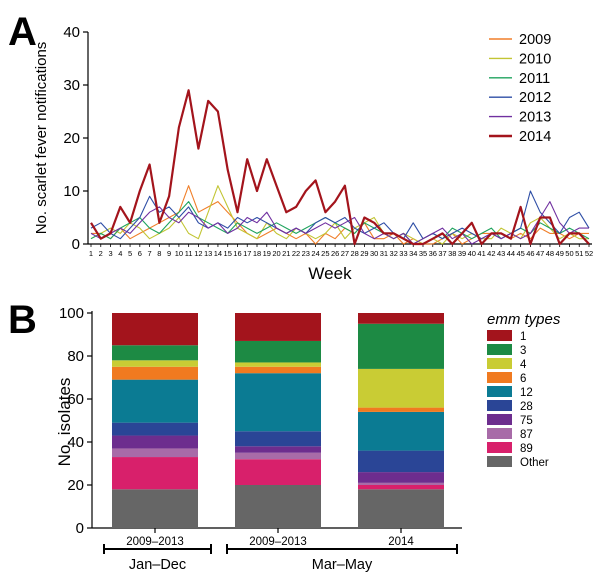 The height and width of the screenshot is (582, 600). What do you see at coordinates (120, 253) in the screenshot?
I see `panel-a-x-tick-label: 4` at bounding box center [120, 253].